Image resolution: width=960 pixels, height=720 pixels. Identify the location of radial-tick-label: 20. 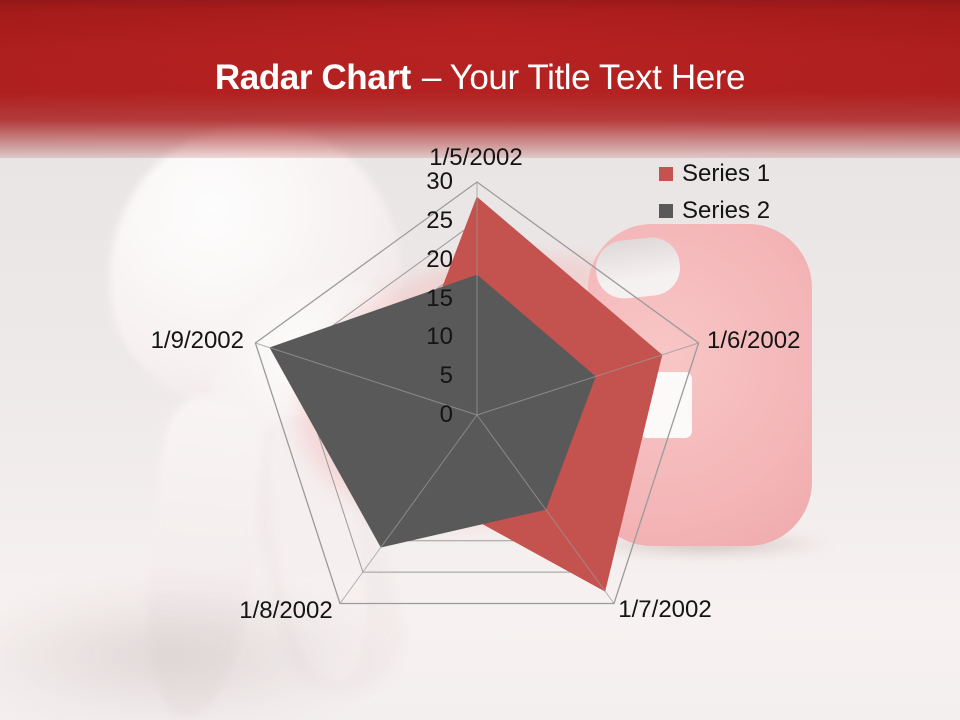
(439, 259).